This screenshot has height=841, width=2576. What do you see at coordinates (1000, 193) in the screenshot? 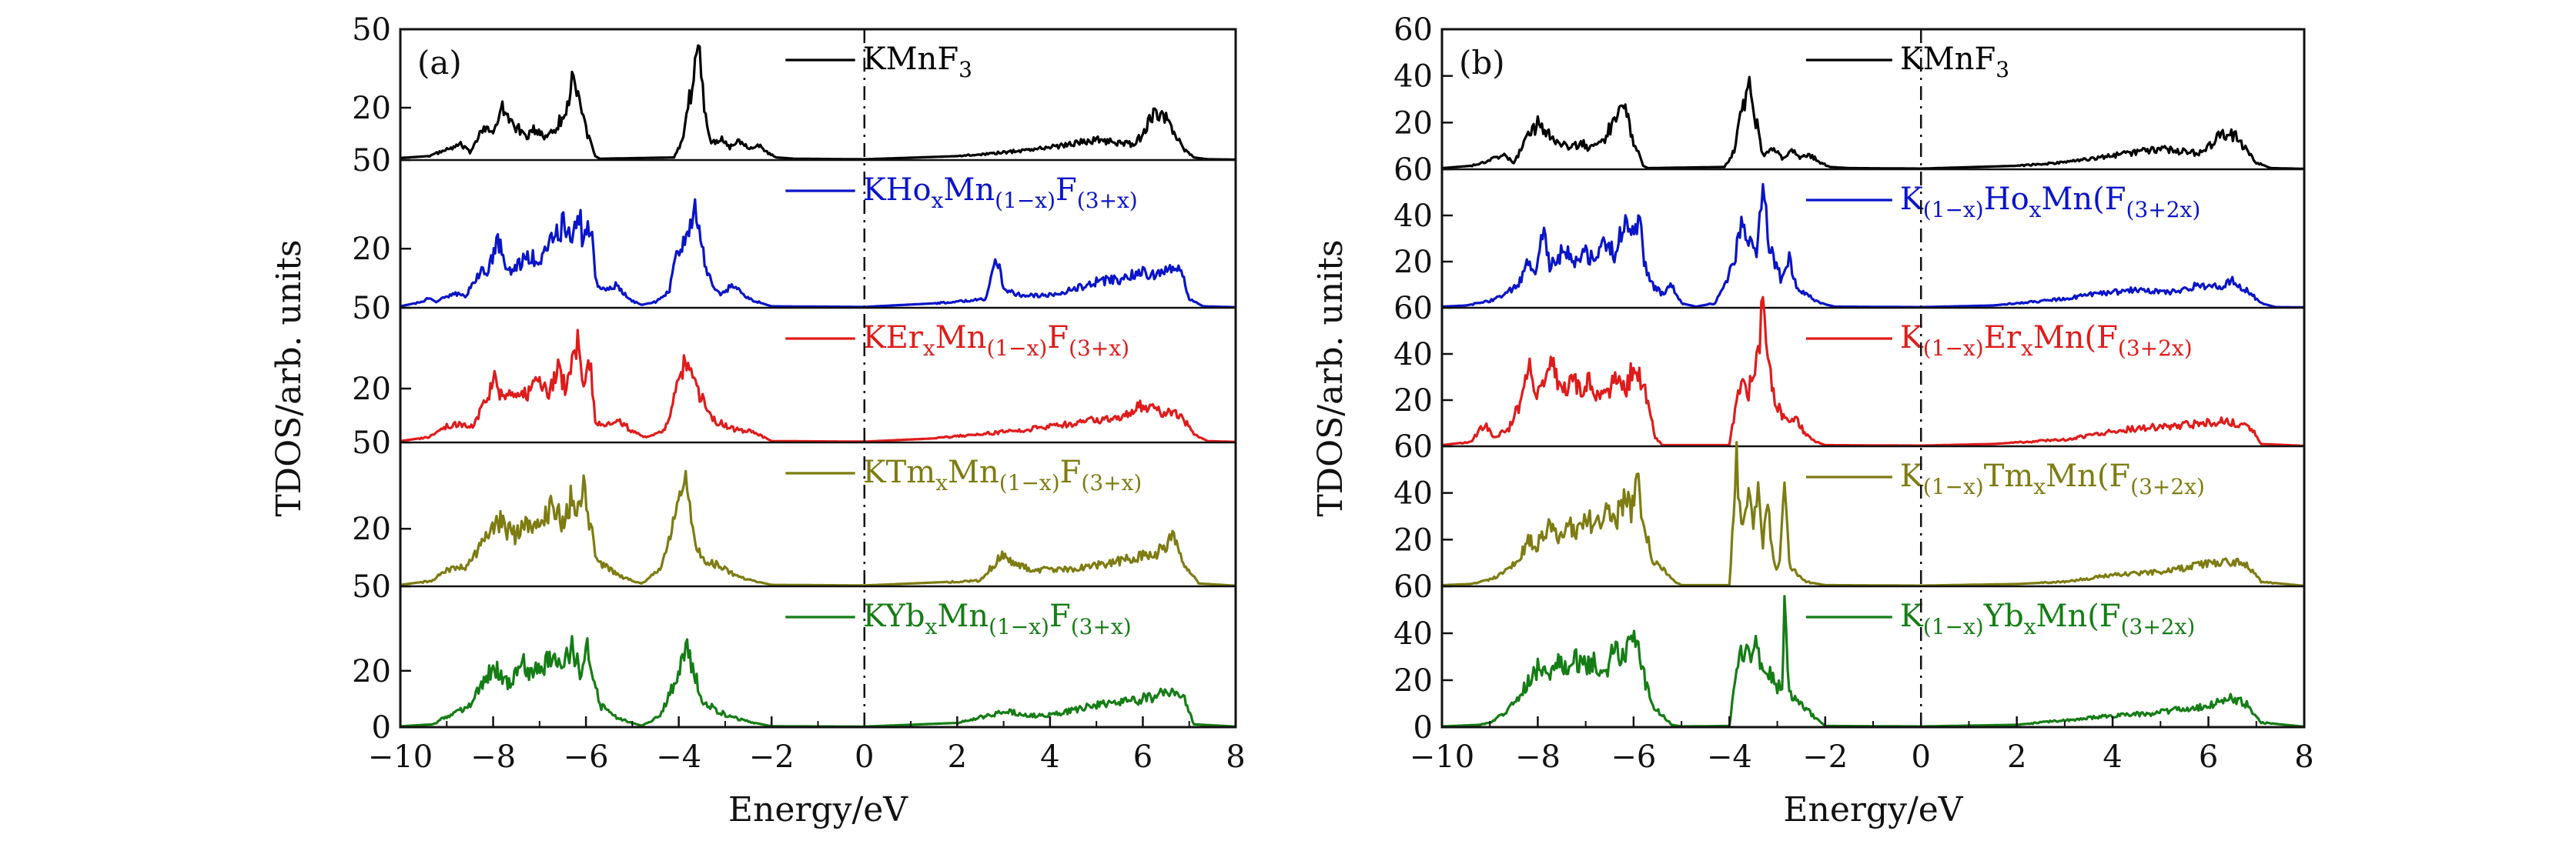
I see `legend-entry: KHoxMn(1−x)F(3+x)` at bounding box center [1000, 193].